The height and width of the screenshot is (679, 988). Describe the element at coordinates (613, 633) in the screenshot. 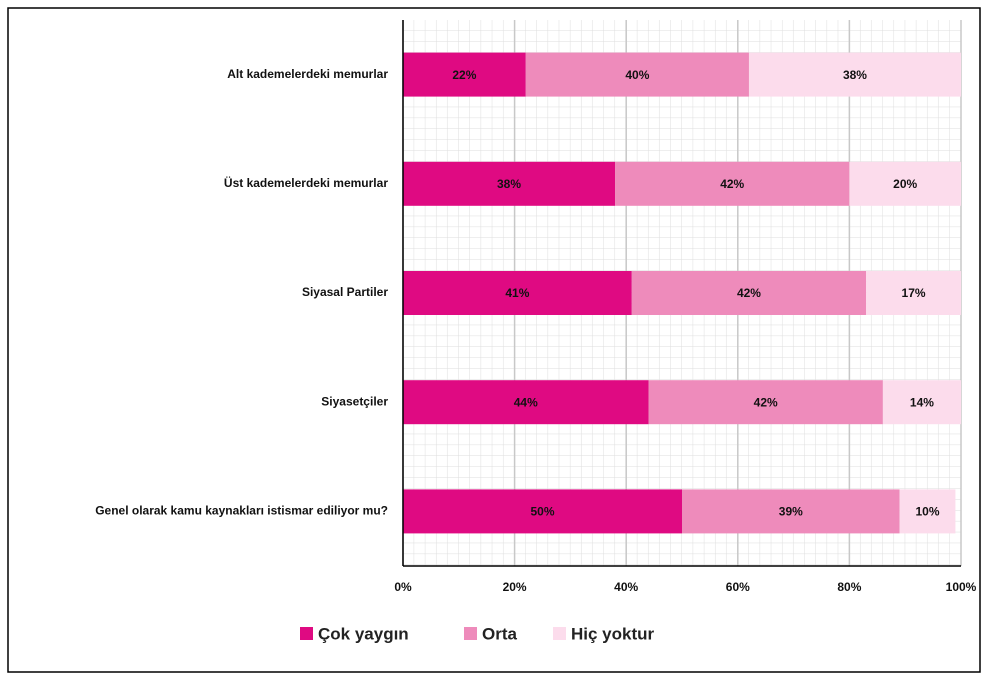

I see `legend-label: Hiç yoktur` at that location.